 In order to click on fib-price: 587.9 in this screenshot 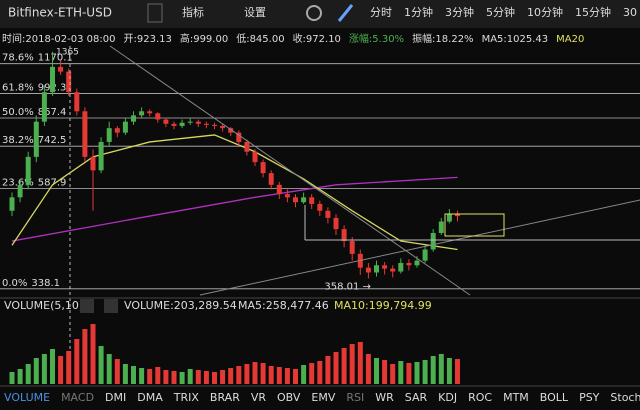, I will do `click(52, 183)`.